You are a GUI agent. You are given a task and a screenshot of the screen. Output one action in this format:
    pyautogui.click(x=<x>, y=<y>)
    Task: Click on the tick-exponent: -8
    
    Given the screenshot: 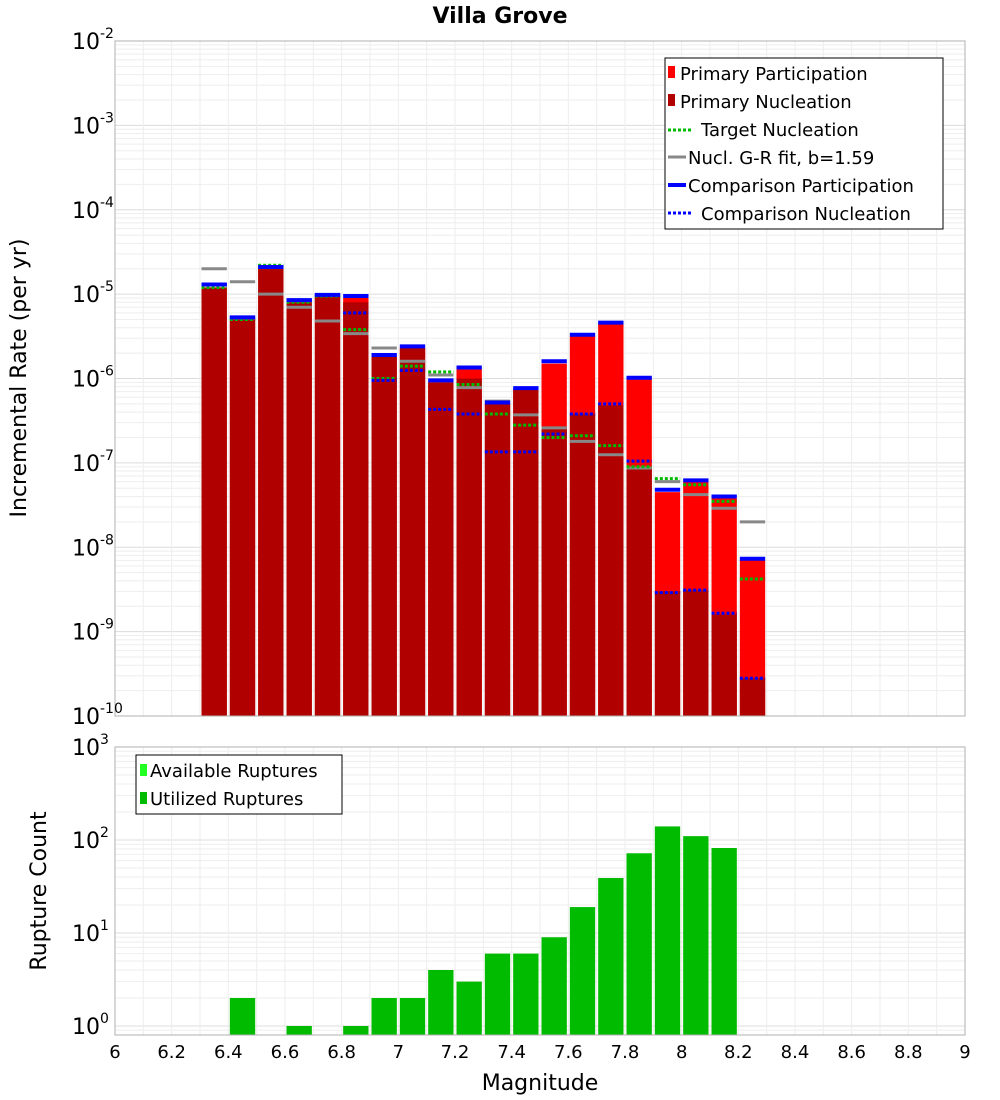 What is the action you would take?
    pyautogui.click(x=107, y=540)
    